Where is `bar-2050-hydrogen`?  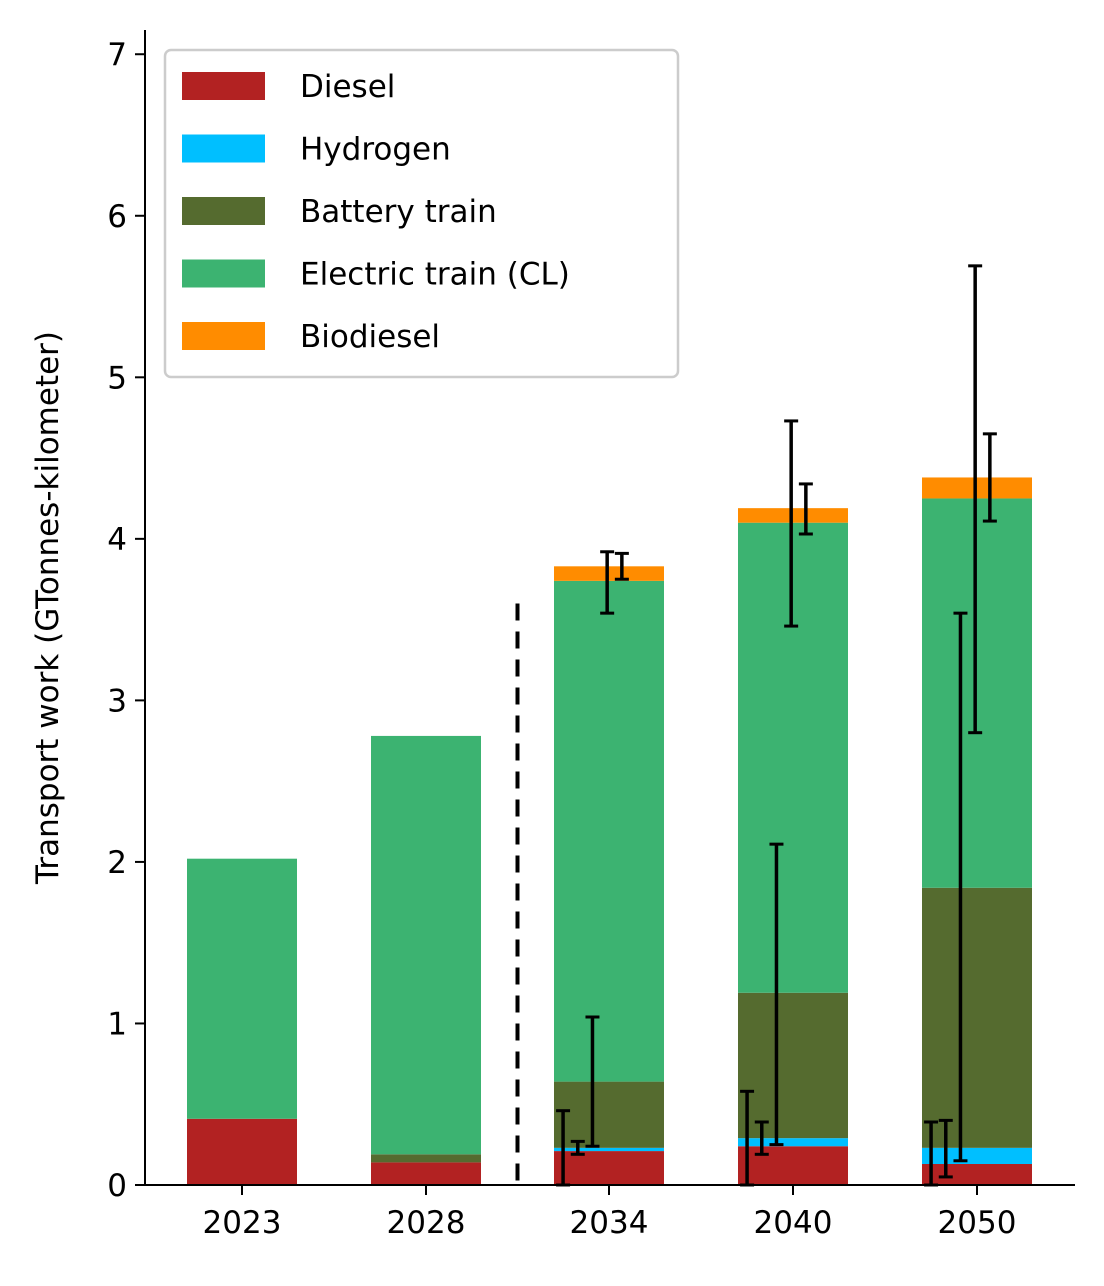 bar-2050-hydrogen is located at coordinates (977, 1155).